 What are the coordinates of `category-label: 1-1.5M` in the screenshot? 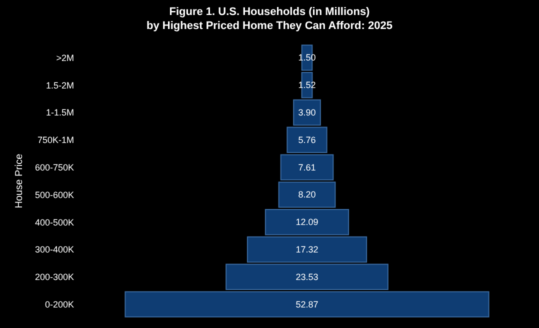 It's located at (60, 113).